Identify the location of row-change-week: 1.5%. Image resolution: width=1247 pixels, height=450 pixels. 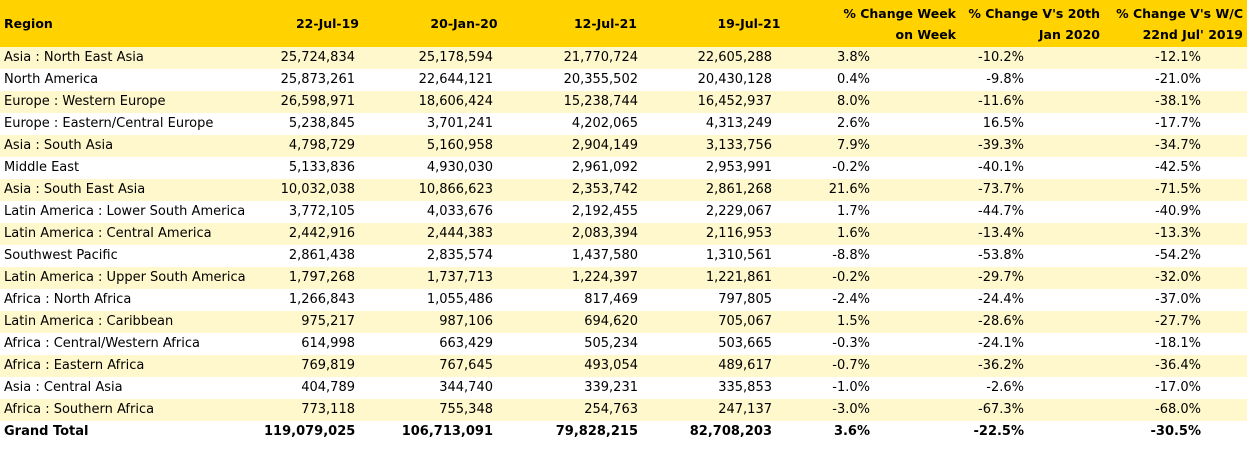
(890, 322).